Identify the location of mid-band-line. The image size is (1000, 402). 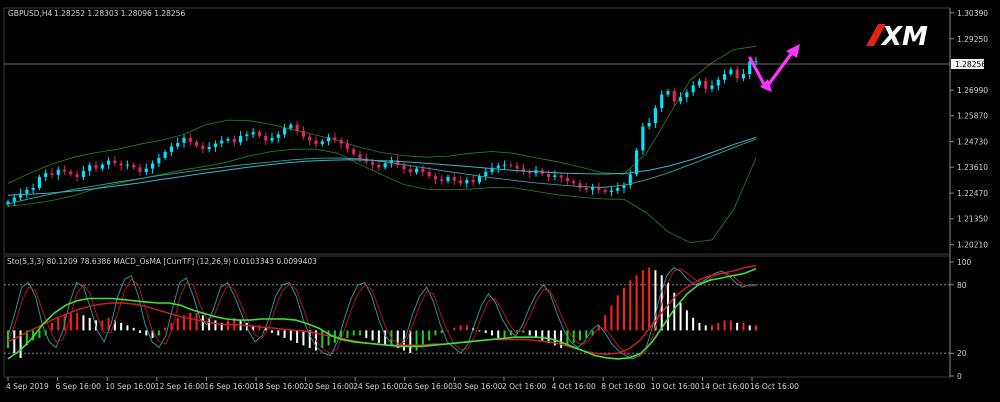
(382, 171).